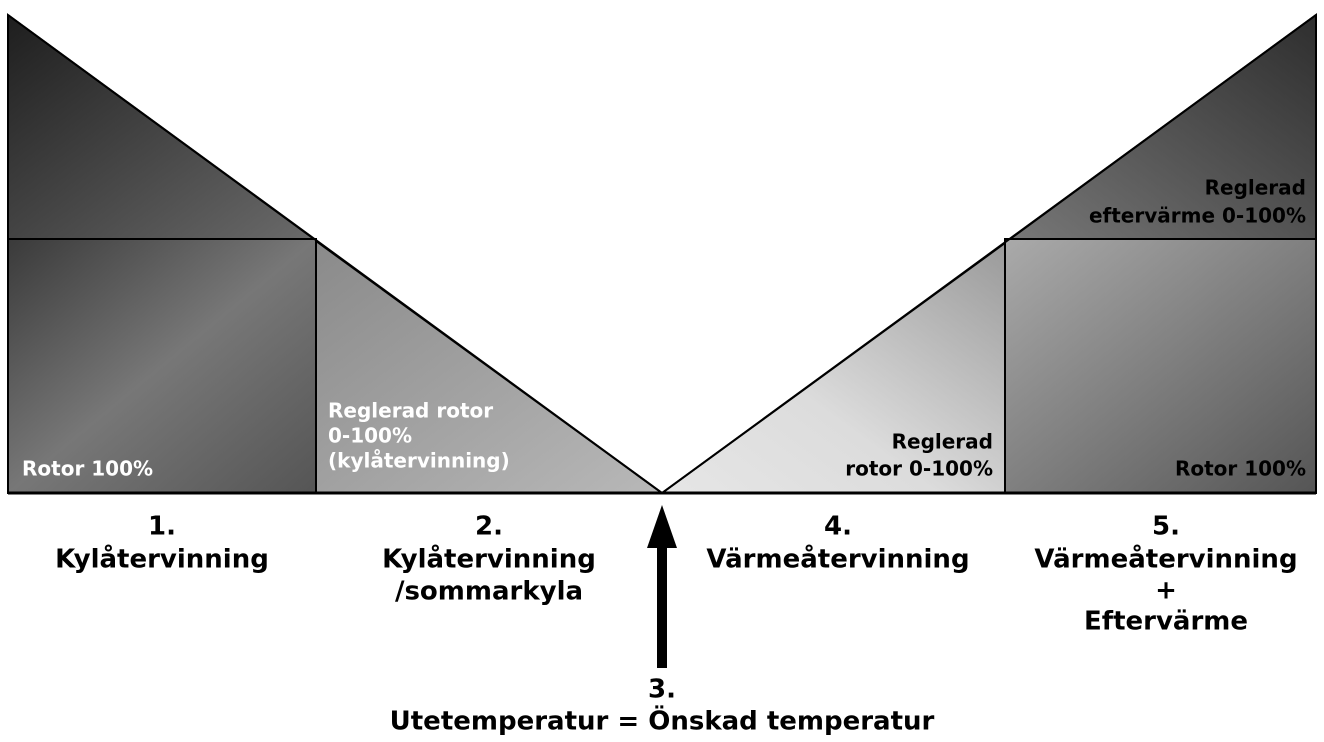 The height and width of the screenshot is (742, 1324). I want to click on arrow-shaft, so click(662, 604).